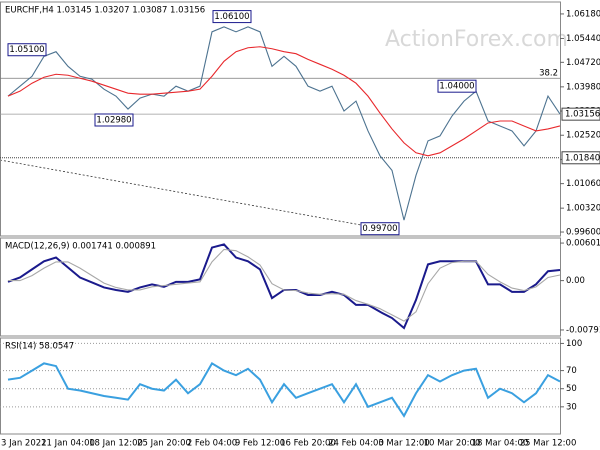 This screenshot has height=450, width=600. I want to click on x-tick-label: 18 Mar 04:00, so click(500, 444).